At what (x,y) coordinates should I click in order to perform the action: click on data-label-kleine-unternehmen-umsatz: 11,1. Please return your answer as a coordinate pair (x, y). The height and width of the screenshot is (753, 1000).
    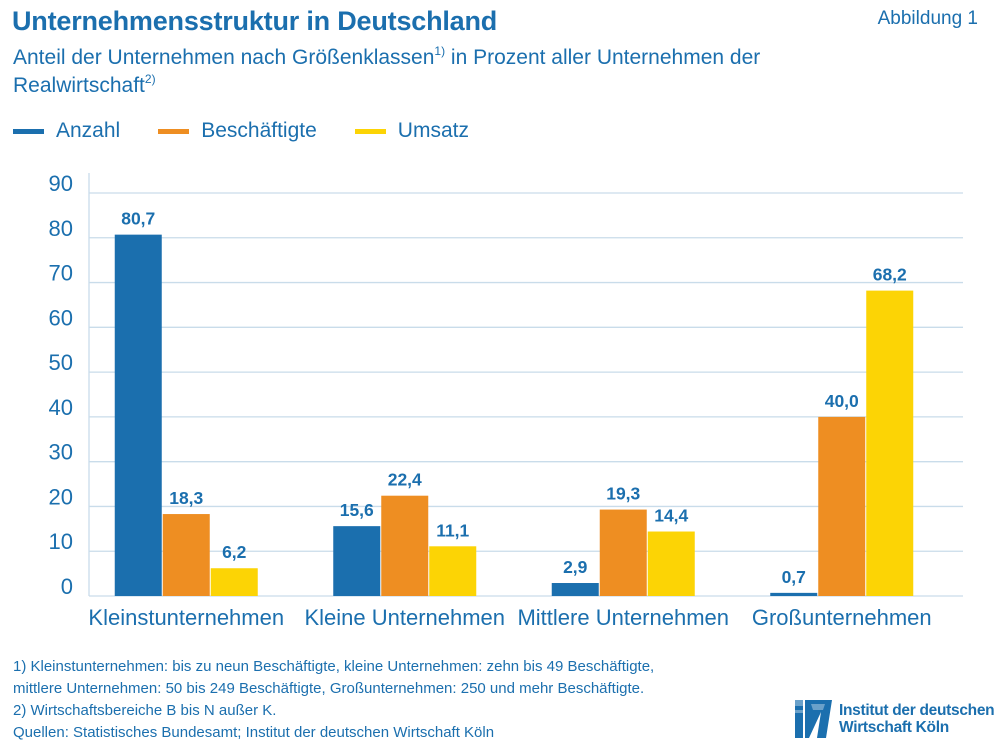
    Looking at the image, I should click on (452, 530).